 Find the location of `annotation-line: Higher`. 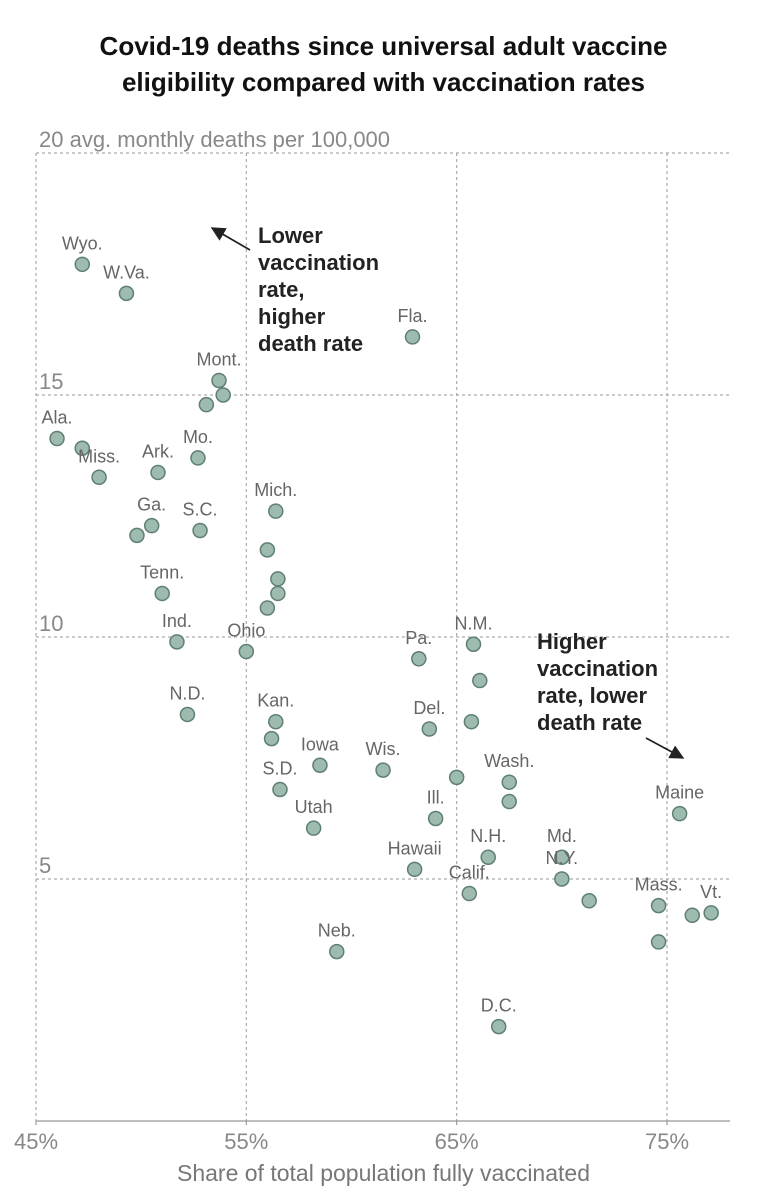

annotation-line: Higher is located at coordinates (572, 641).